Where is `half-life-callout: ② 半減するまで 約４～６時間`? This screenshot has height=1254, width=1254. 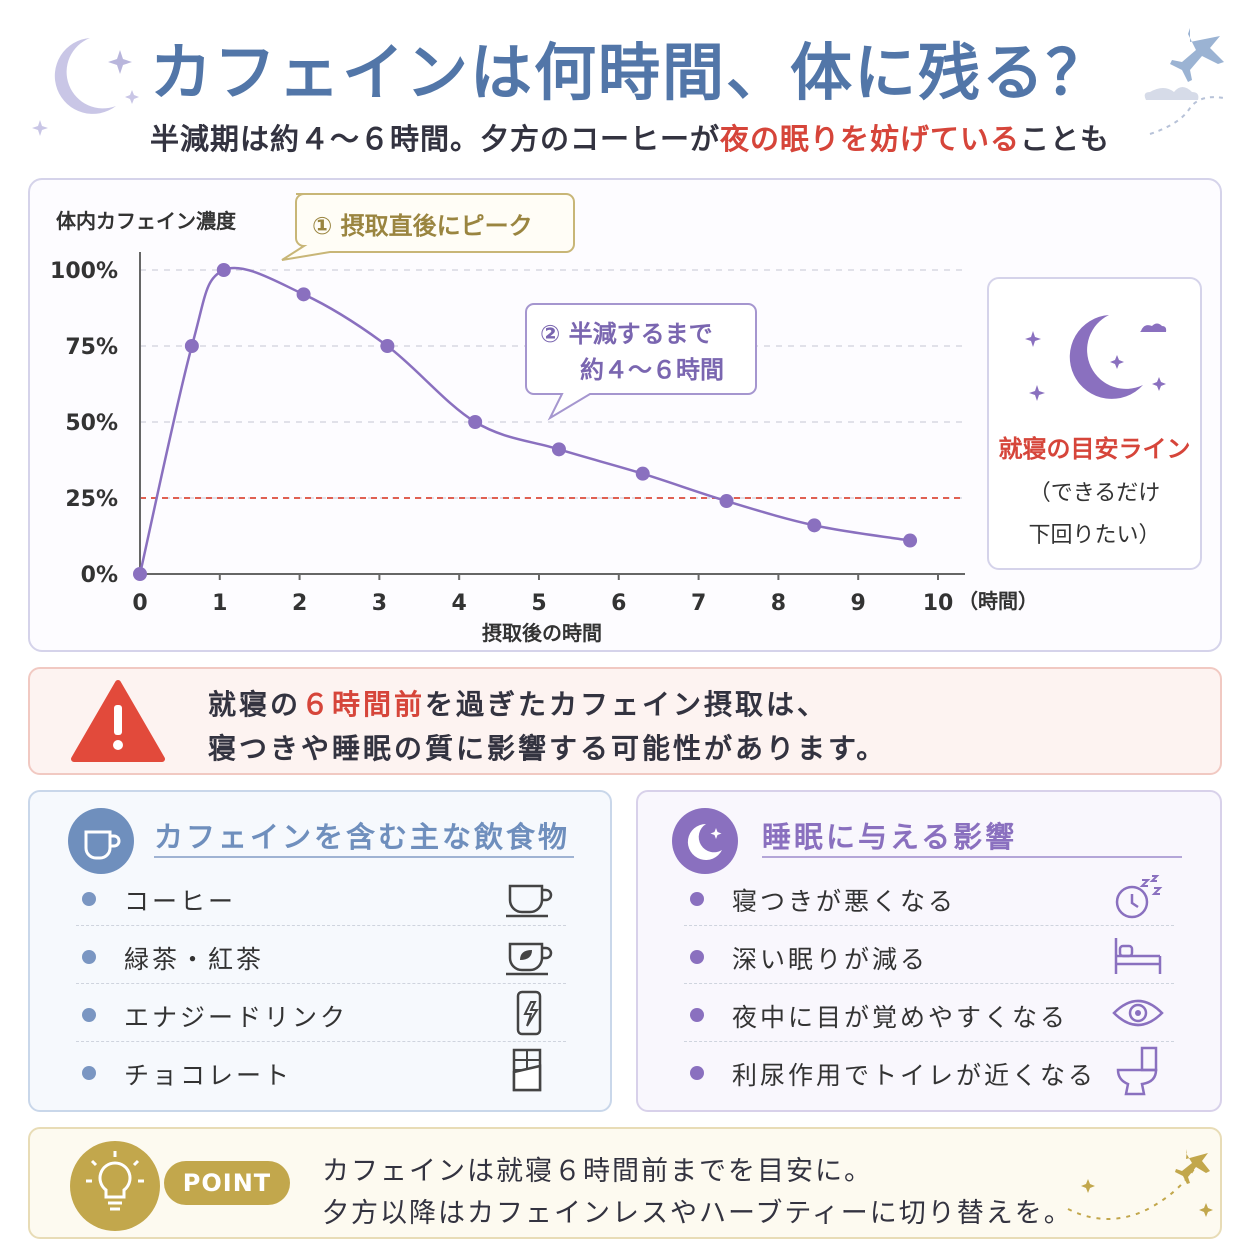 half-life-callout: ② 半減するまで 約４～６時間 is located at coordinates (641, 362).